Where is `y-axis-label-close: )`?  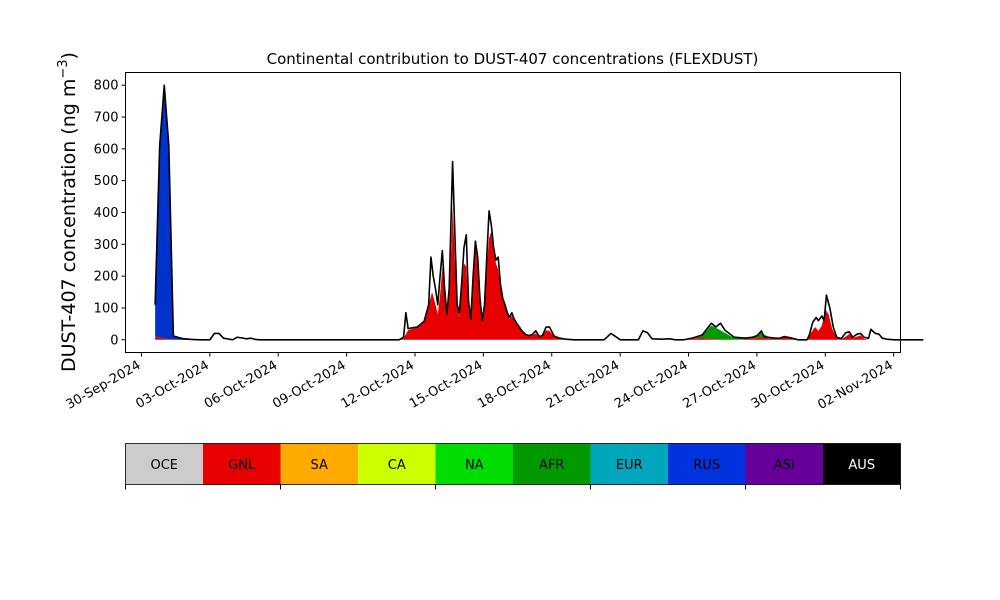 y-axis-label-close: ) is located at coordinates (69, 55).